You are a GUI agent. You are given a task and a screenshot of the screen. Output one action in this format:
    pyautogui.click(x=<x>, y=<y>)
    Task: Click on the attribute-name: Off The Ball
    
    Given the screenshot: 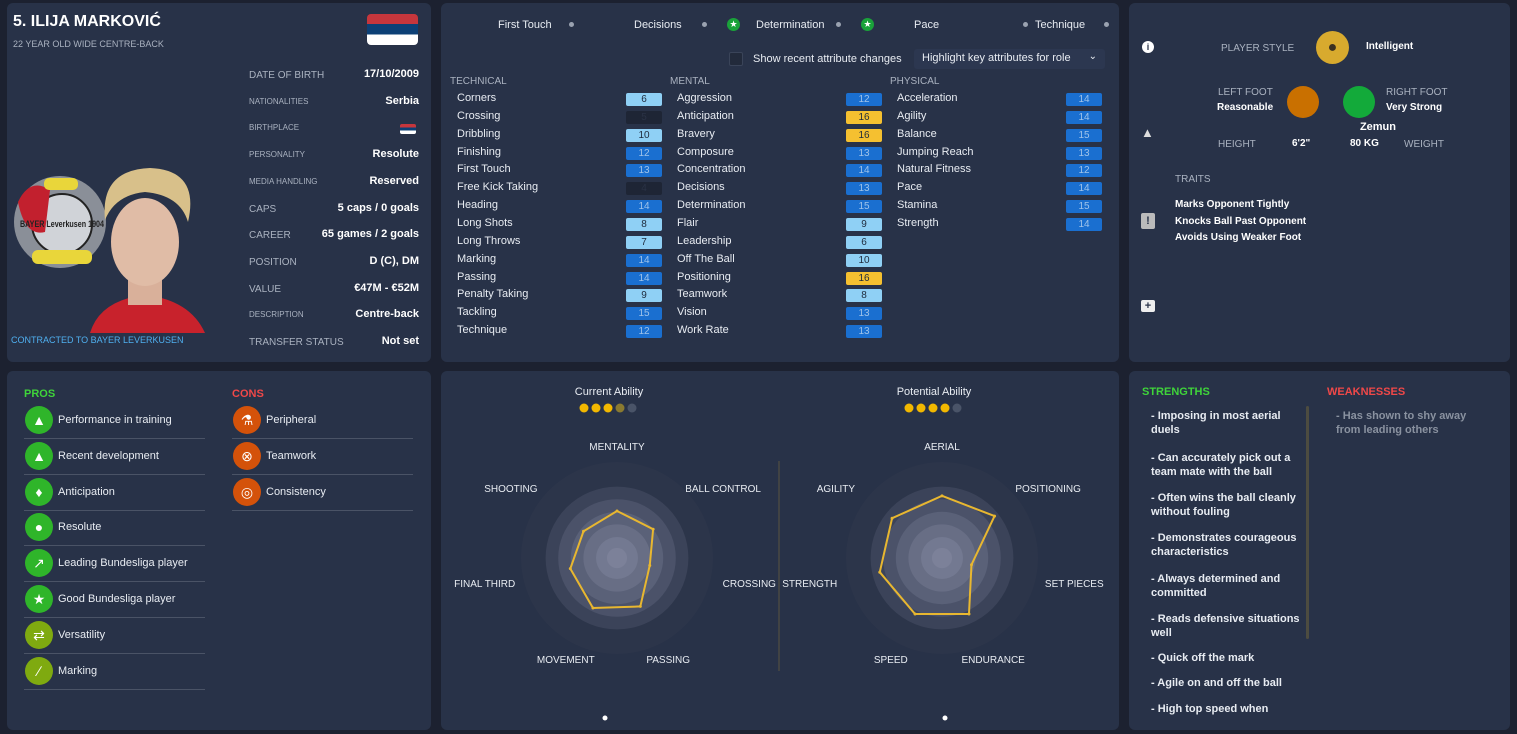 What is the action you would take?
    pyautogui.click(x=706, y=258)
    